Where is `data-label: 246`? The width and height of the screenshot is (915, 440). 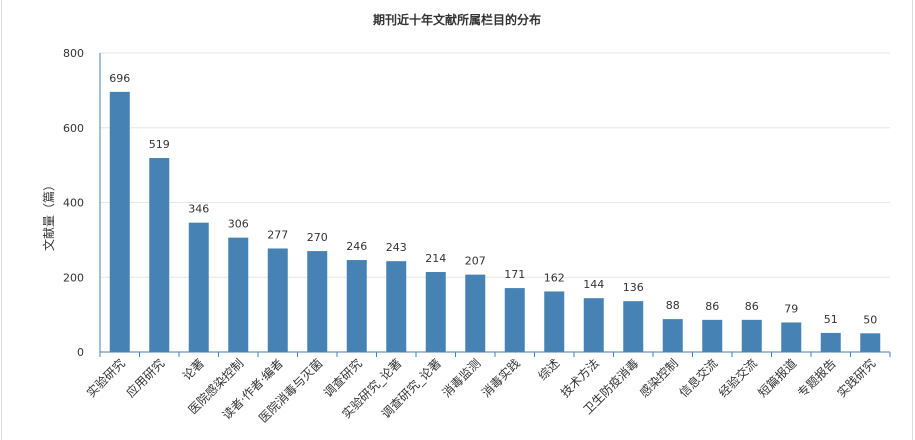
data-label: 246 is located at coordinates (356, 246).